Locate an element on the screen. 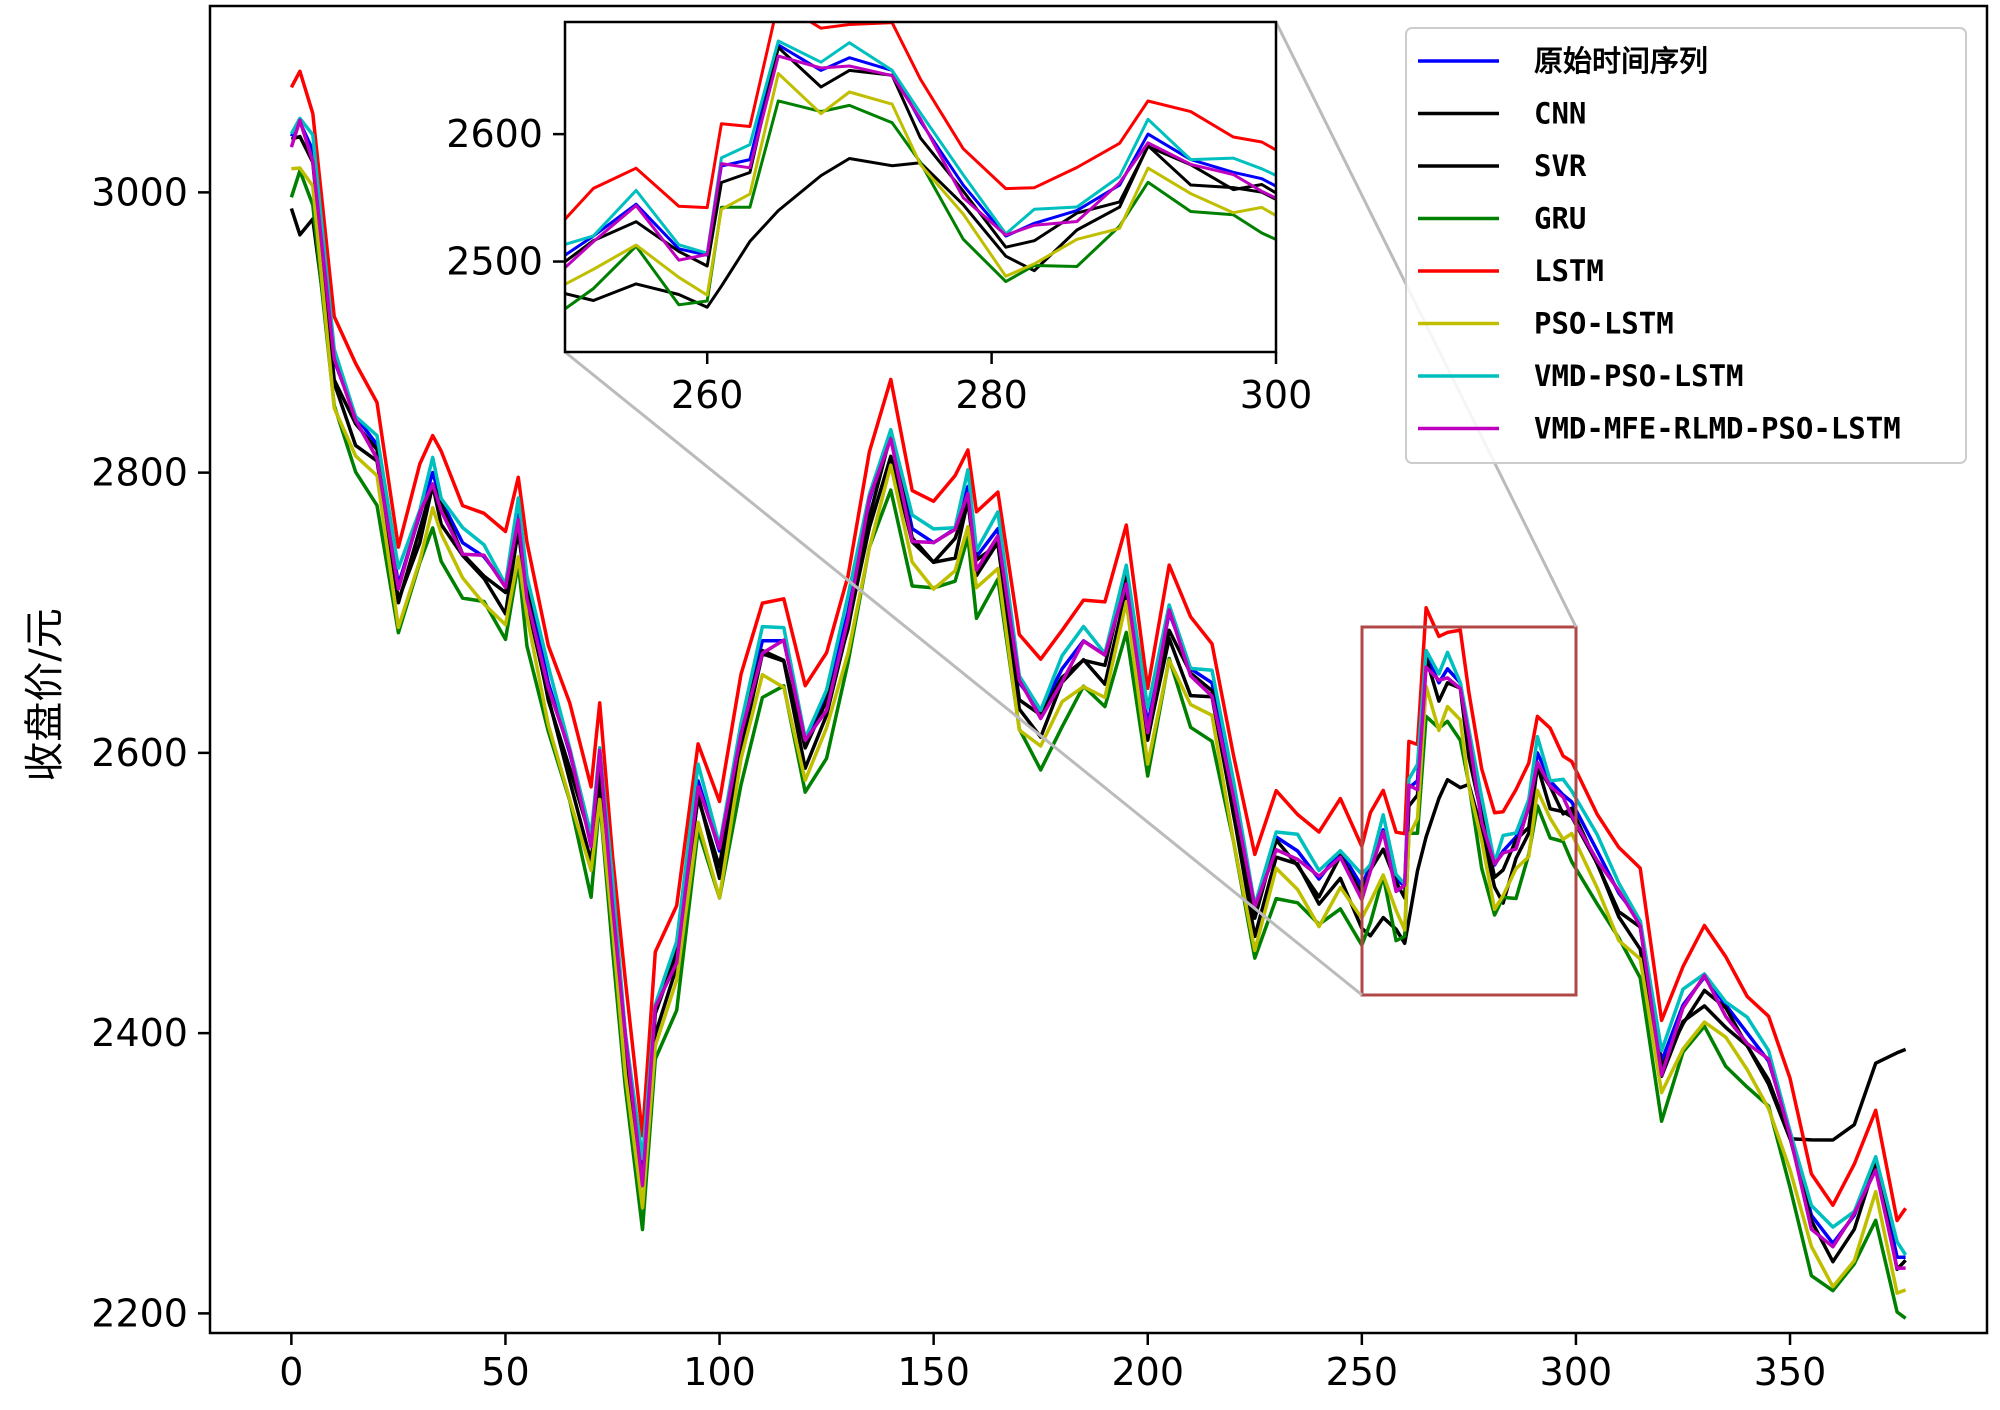 The width and height of the screenshot is (2000, 1410). main-y-tick-label: 3000 is located at coordinates (139, 192).